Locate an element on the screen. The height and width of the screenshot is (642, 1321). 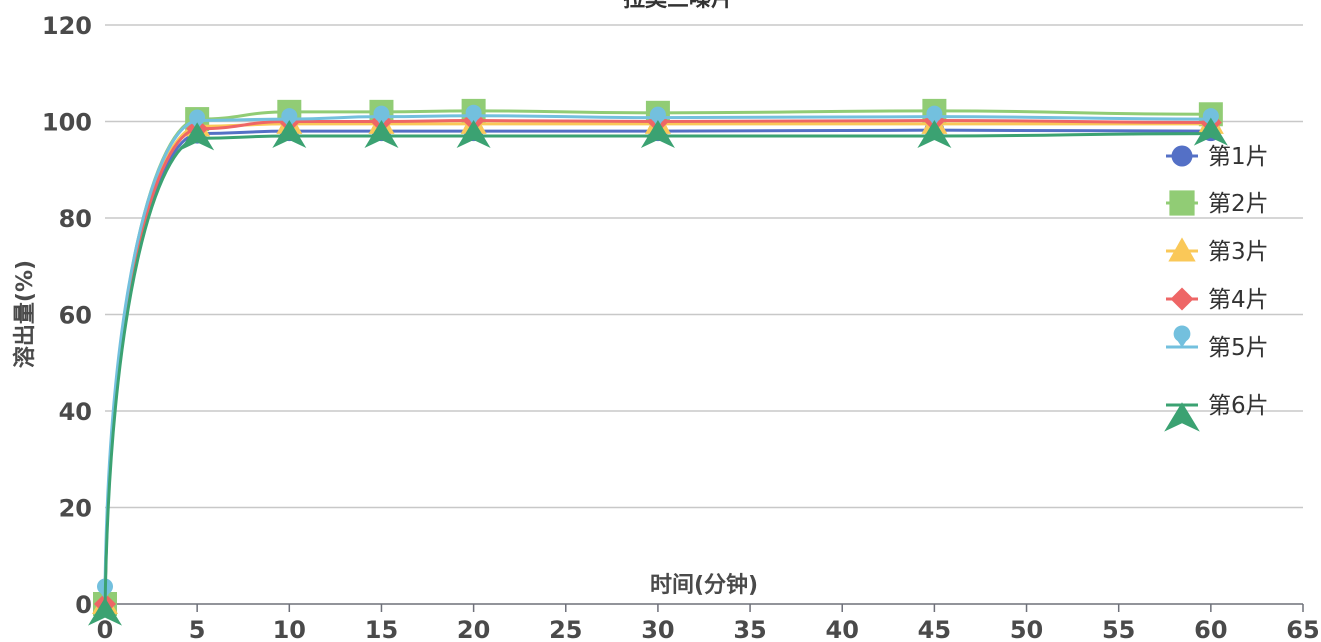
y-tick-label: 60 is located at coordinates (75, 316).